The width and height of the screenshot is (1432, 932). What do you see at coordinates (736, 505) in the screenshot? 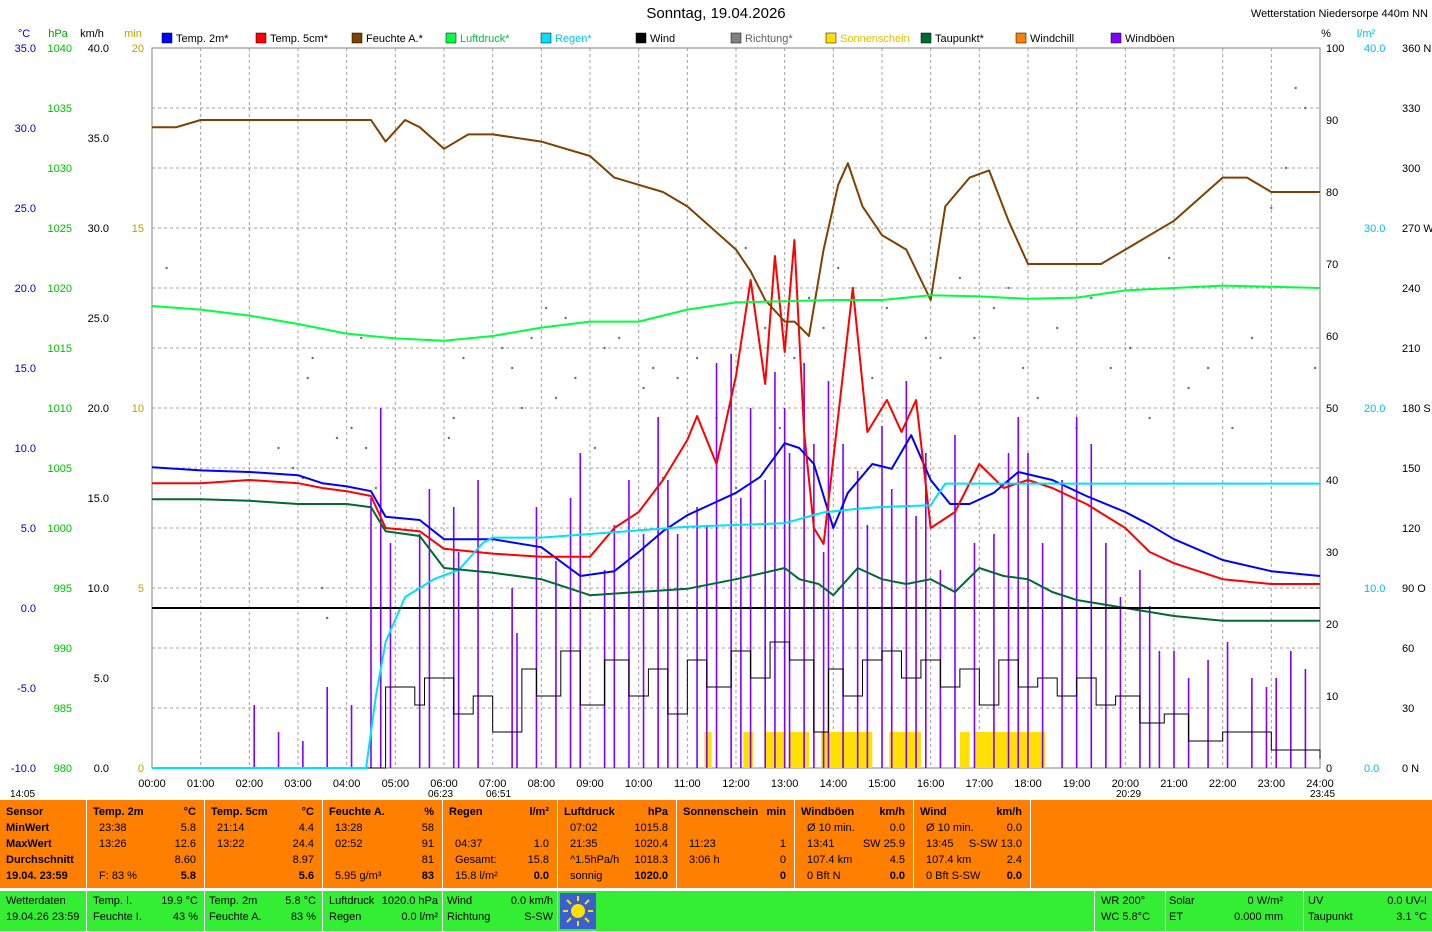
I see `series-line` at bounding box center [736, 505].